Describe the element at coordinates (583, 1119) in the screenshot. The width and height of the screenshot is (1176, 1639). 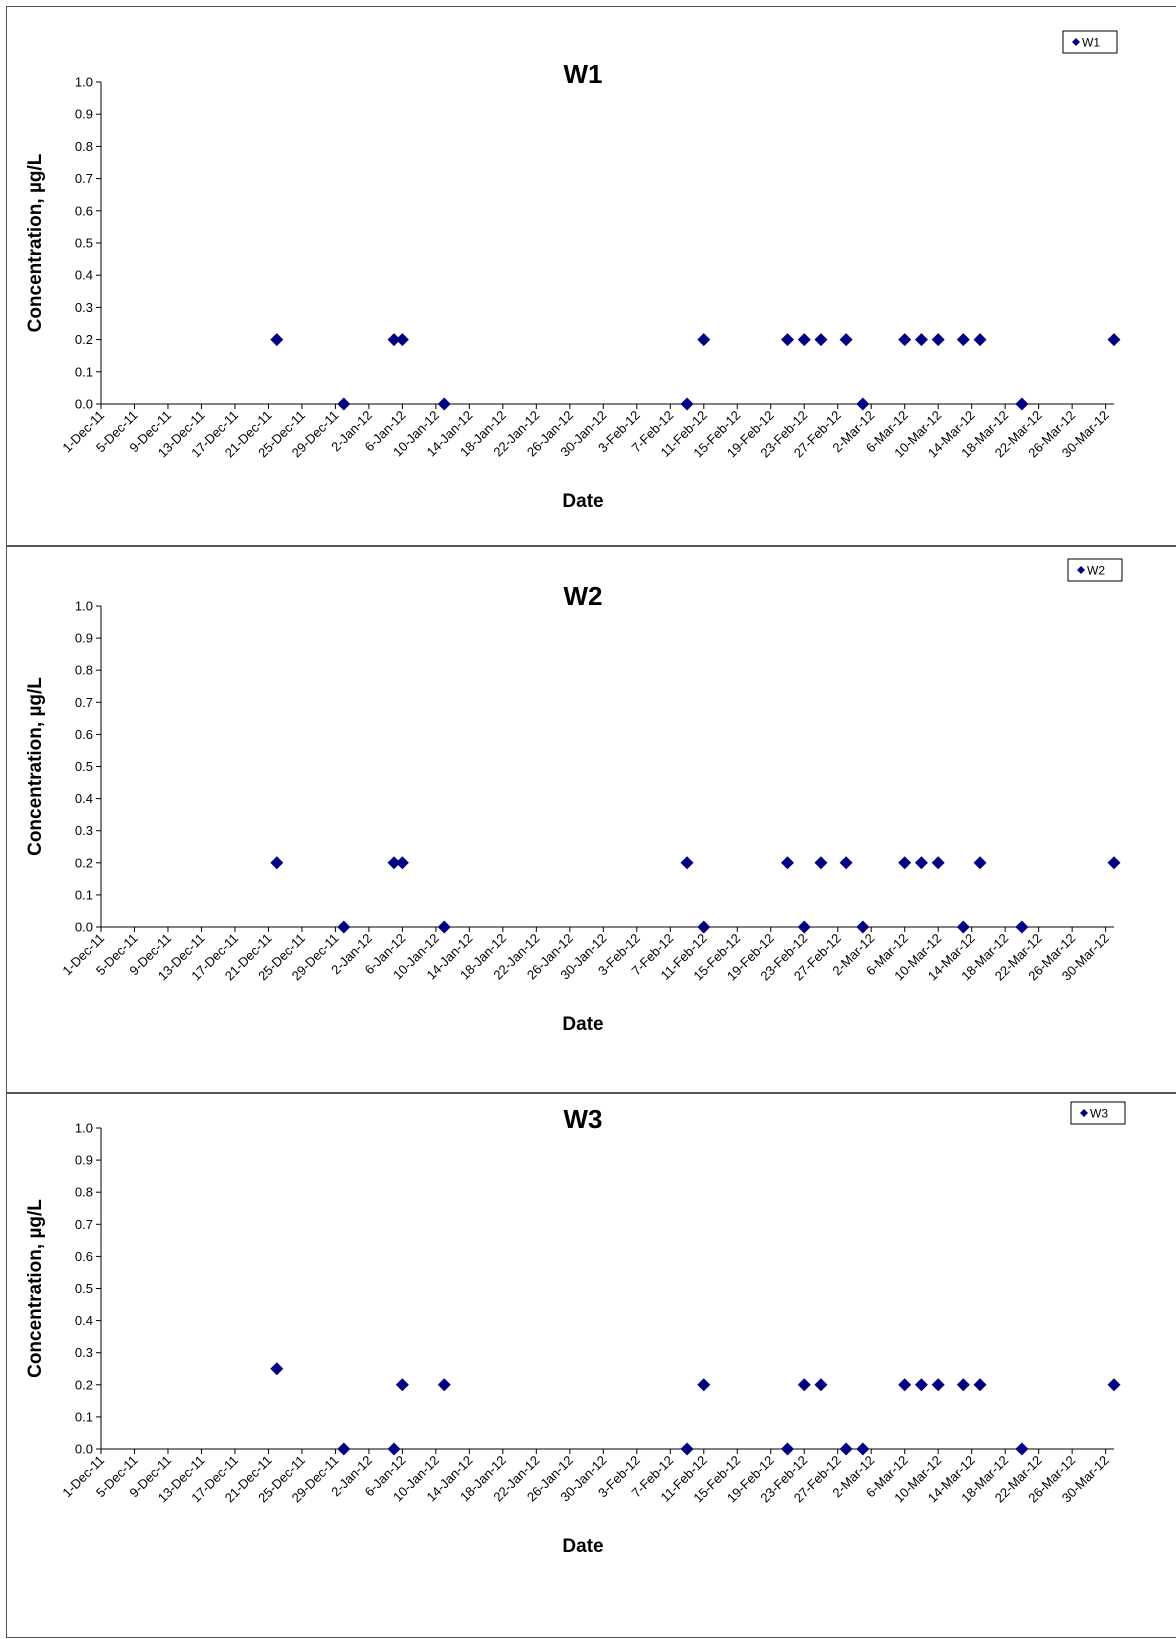
I see `chart-title-w3: W3` at that location.